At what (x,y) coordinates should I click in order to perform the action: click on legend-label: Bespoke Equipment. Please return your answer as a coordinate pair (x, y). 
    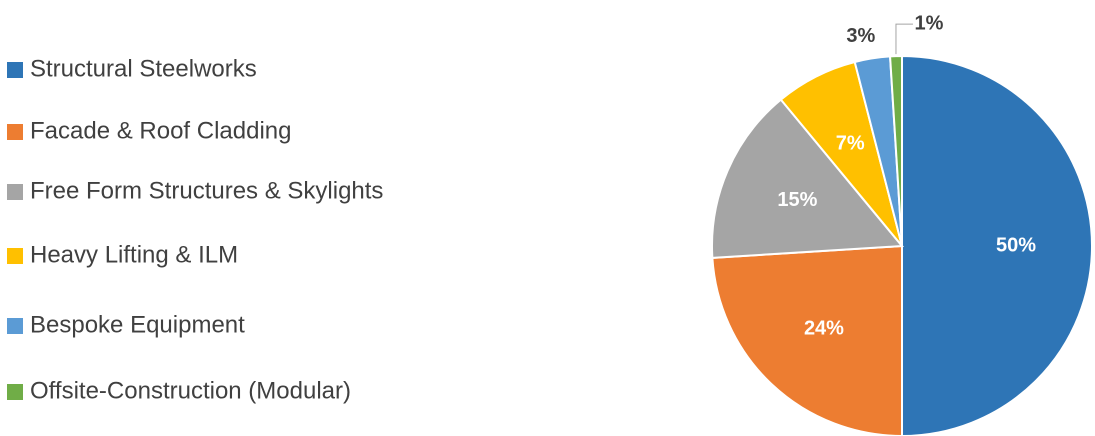
    Looking at the image, I should click on (137, 324).